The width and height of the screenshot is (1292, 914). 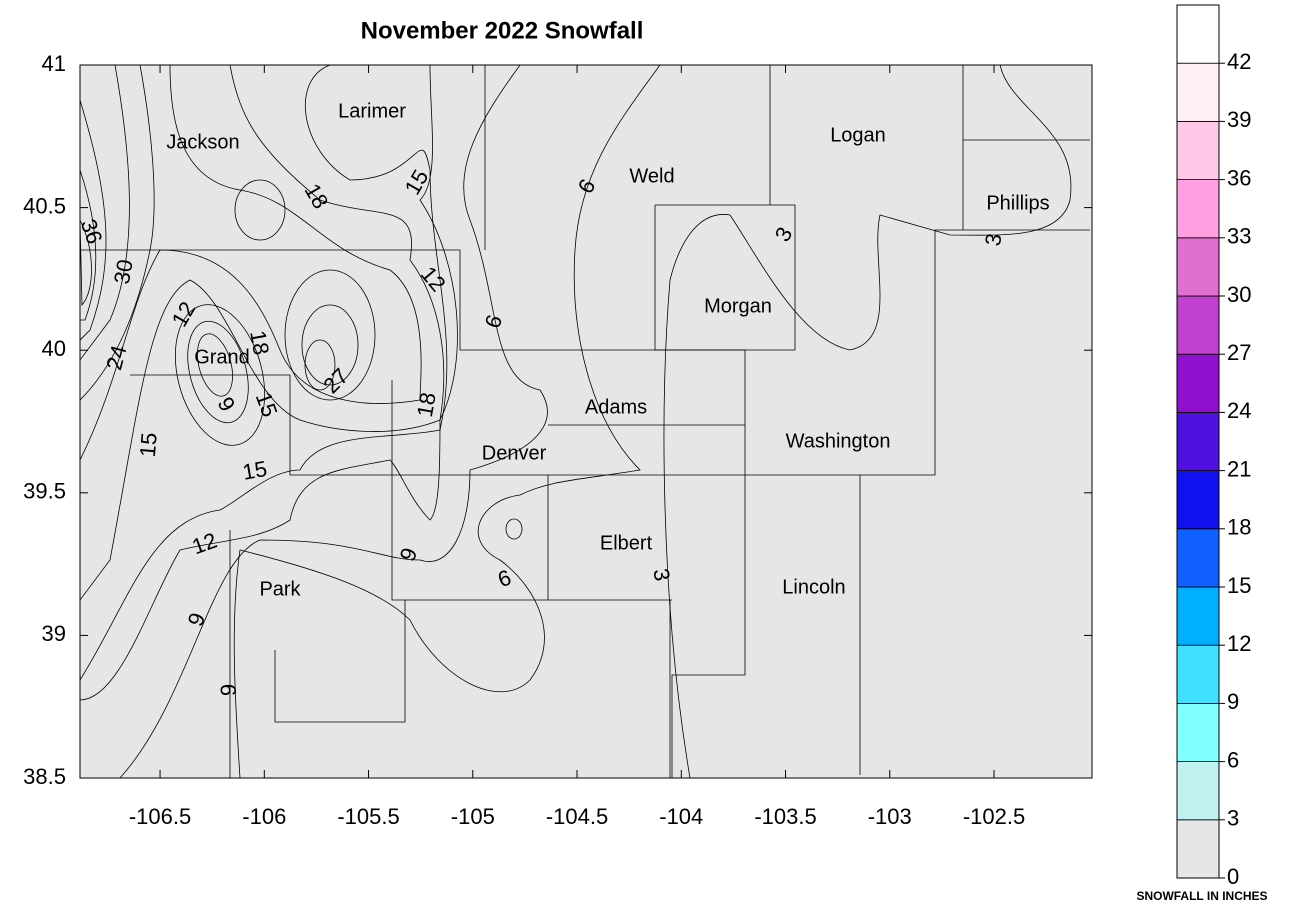 What do you see at coordinates (890, 816) in the screenshot?
I see `x-tick-label: -103` at bounding box center [890, 816].